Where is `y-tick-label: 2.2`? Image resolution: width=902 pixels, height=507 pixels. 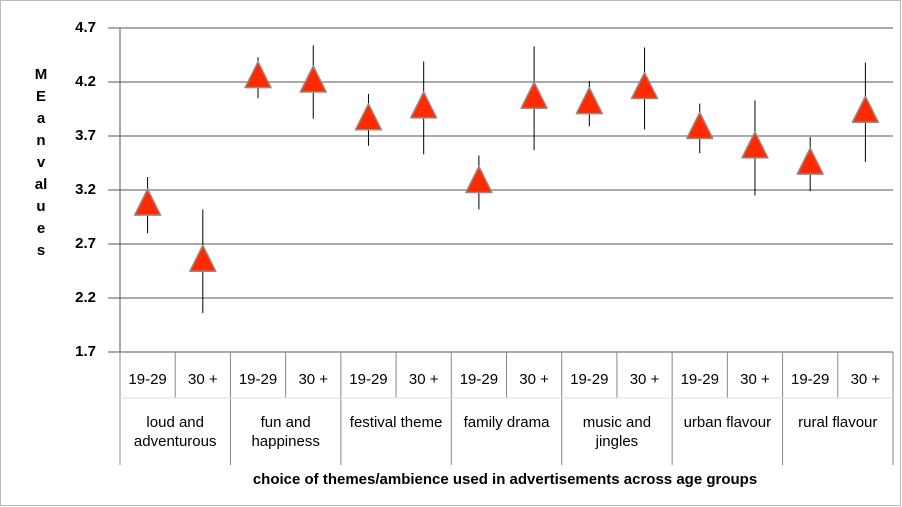 y-tick-label: 2.2 is located at coordinates (85, 297).